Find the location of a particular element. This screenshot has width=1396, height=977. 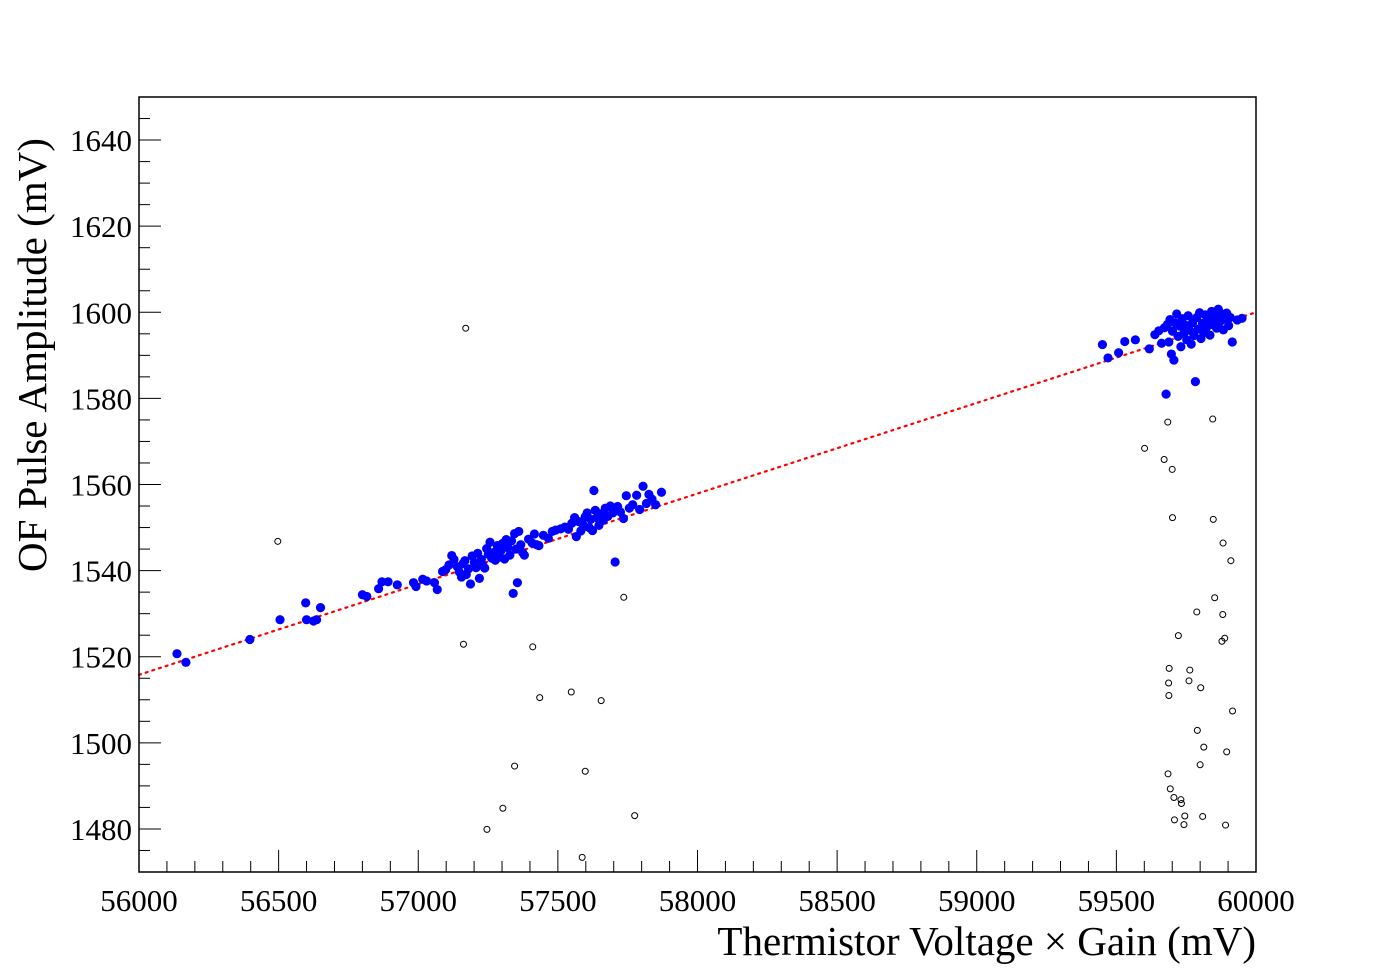

x-tick-label: 58500 is located at coordinates (837, 900).